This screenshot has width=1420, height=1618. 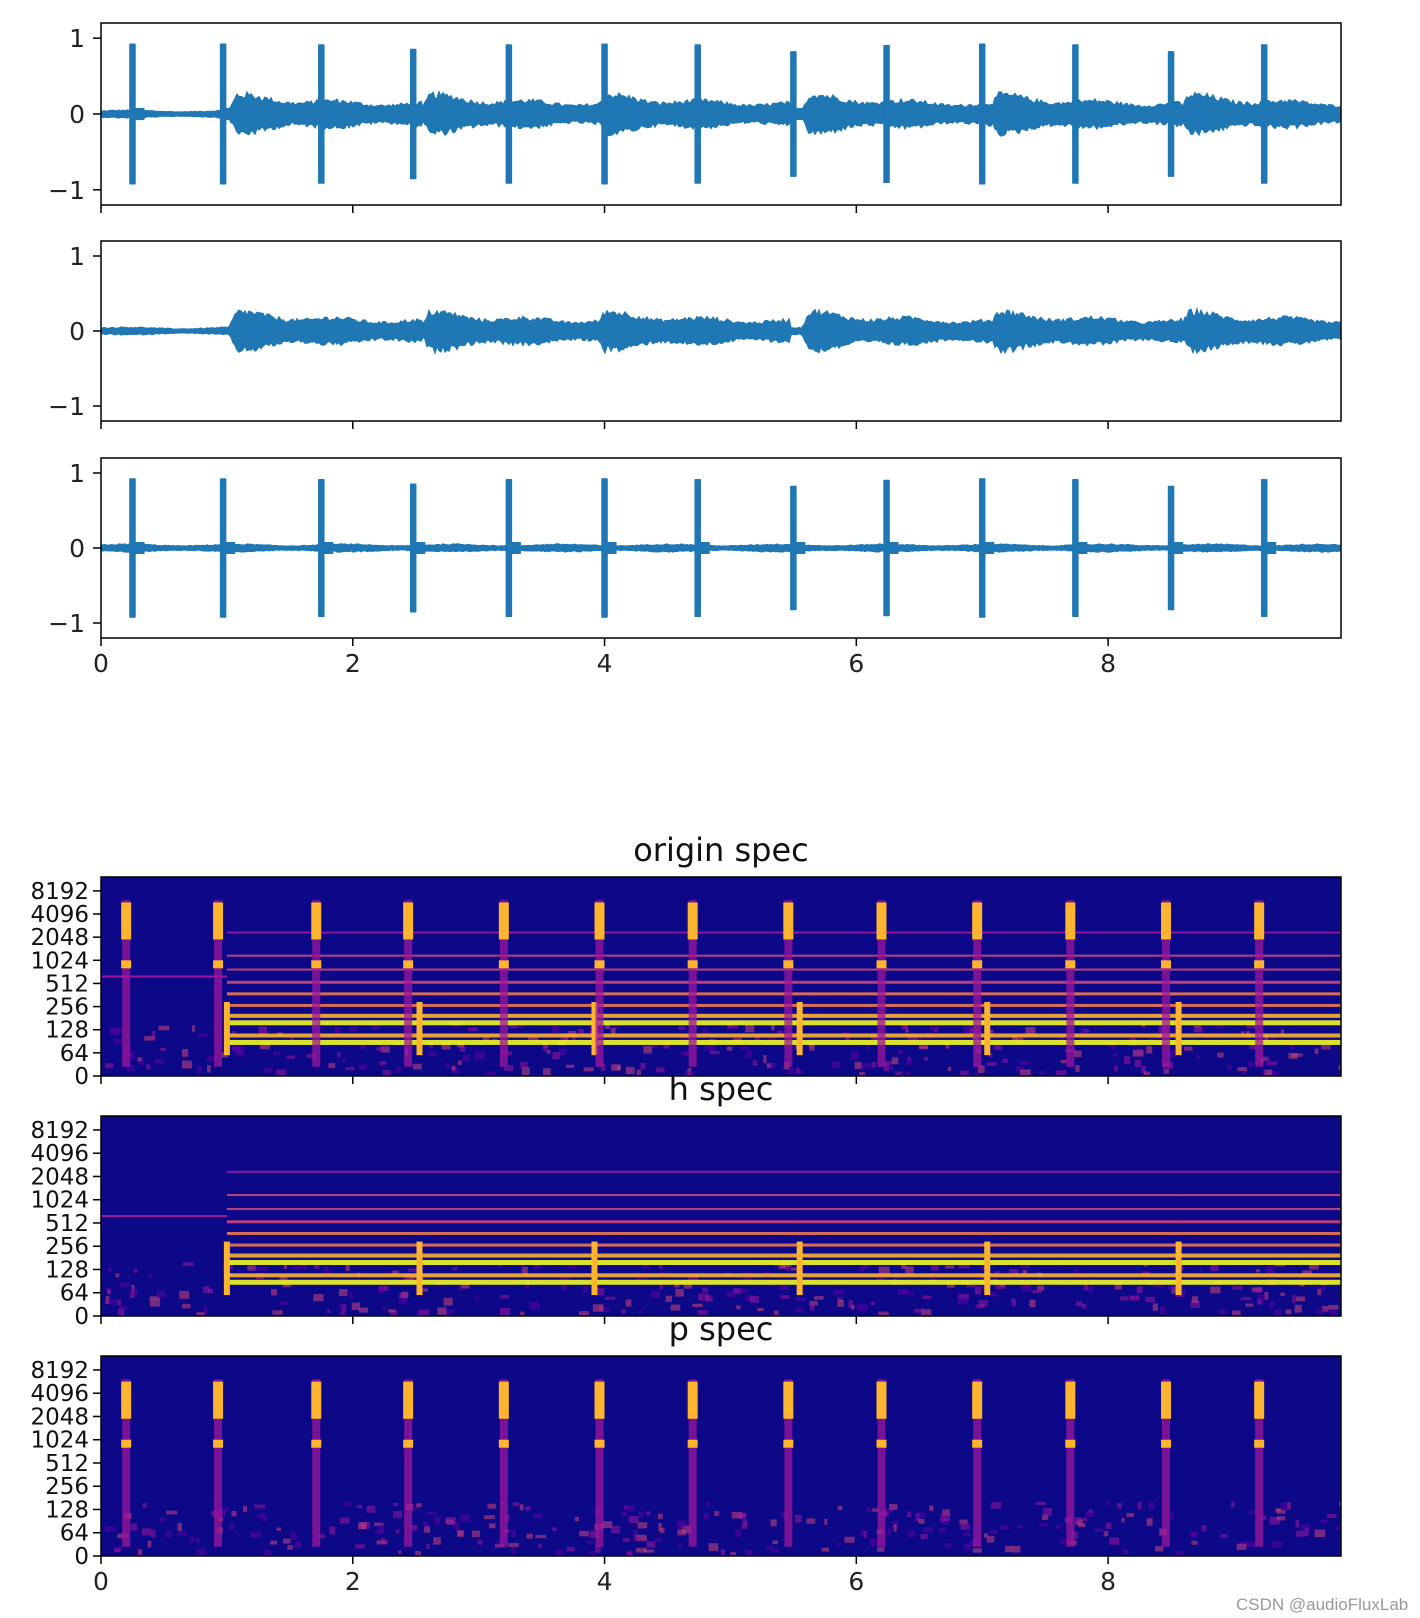 I want to click on y-tick-label: 1, so click(x=77, y=473).